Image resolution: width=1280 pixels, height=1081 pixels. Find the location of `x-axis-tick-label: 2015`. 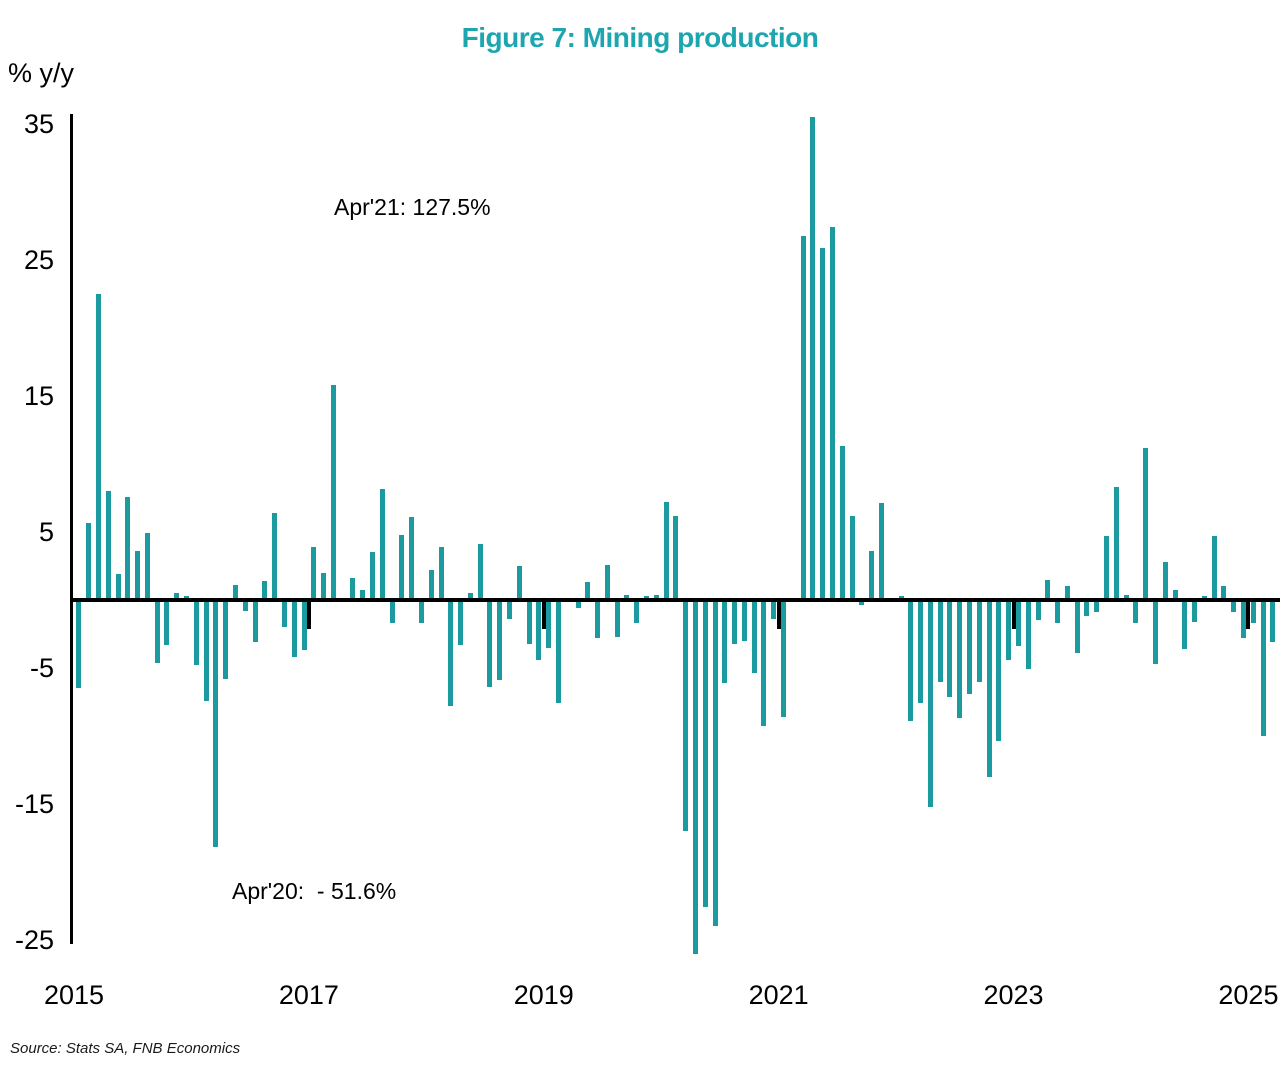

x-axis-tick-label: 2015 is located at coordinates (74, 995).